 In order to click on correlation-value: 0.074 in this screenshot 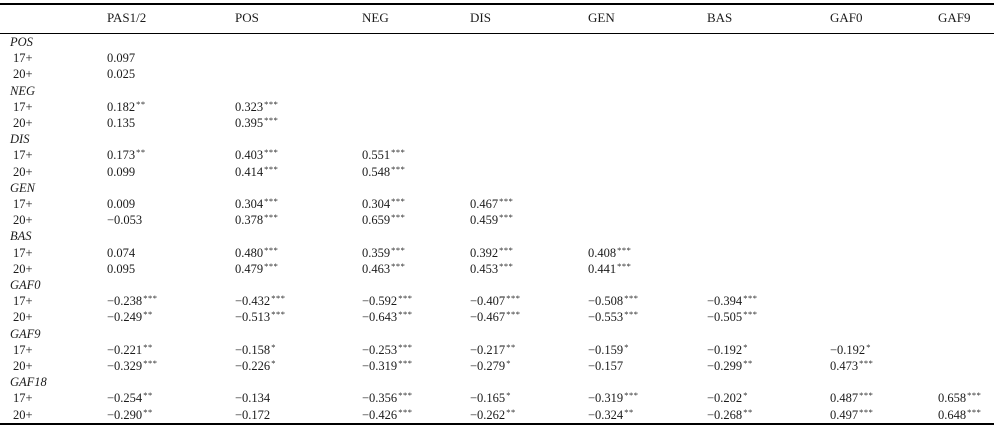, I will do `click(121, 252)`.